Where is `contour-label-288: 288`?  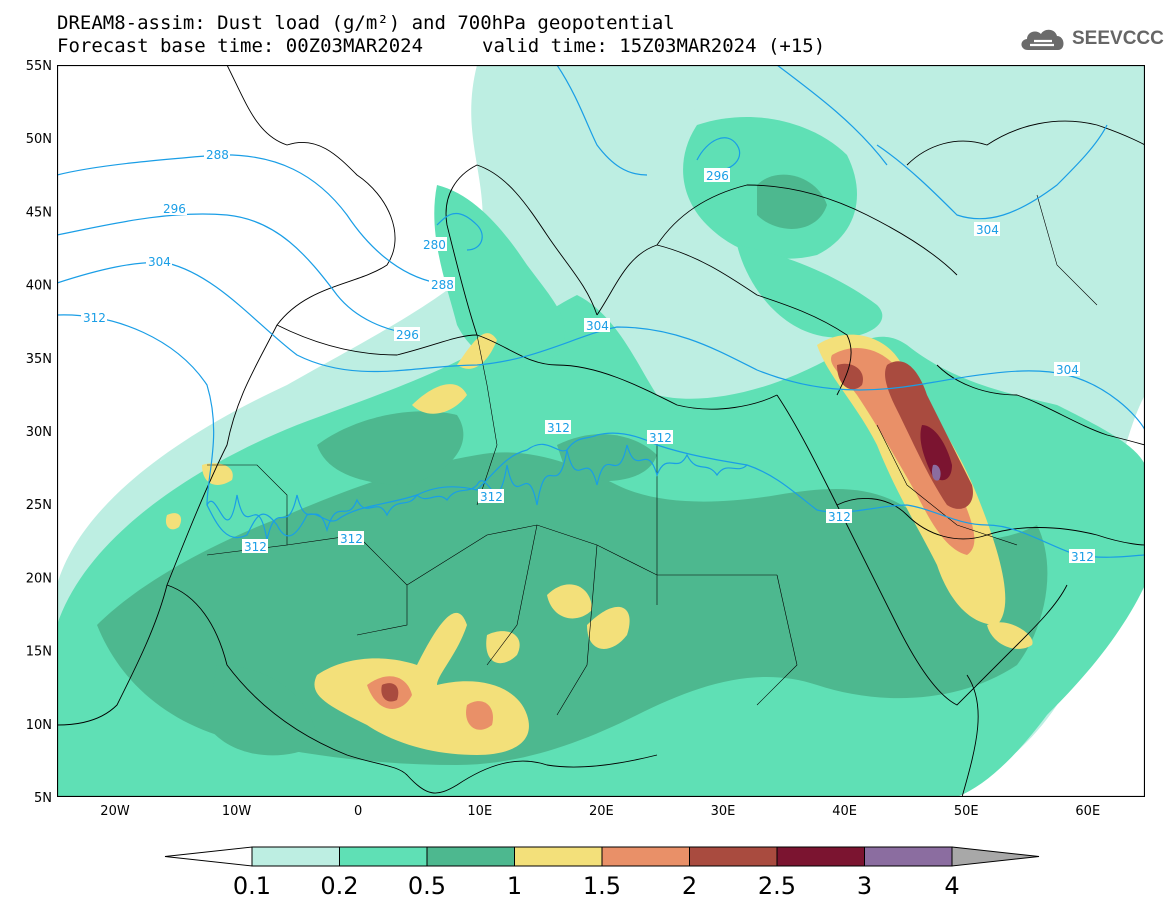 contour-label-288: 288 is located at coordinates (217, 155).